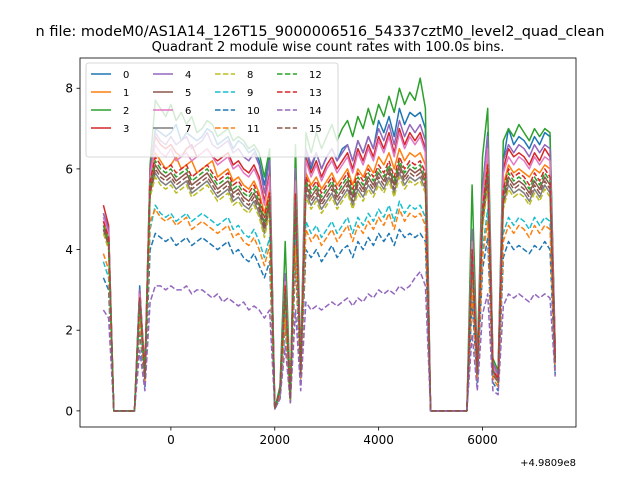  I want to click on legend-label: 15, so click(315, 129).